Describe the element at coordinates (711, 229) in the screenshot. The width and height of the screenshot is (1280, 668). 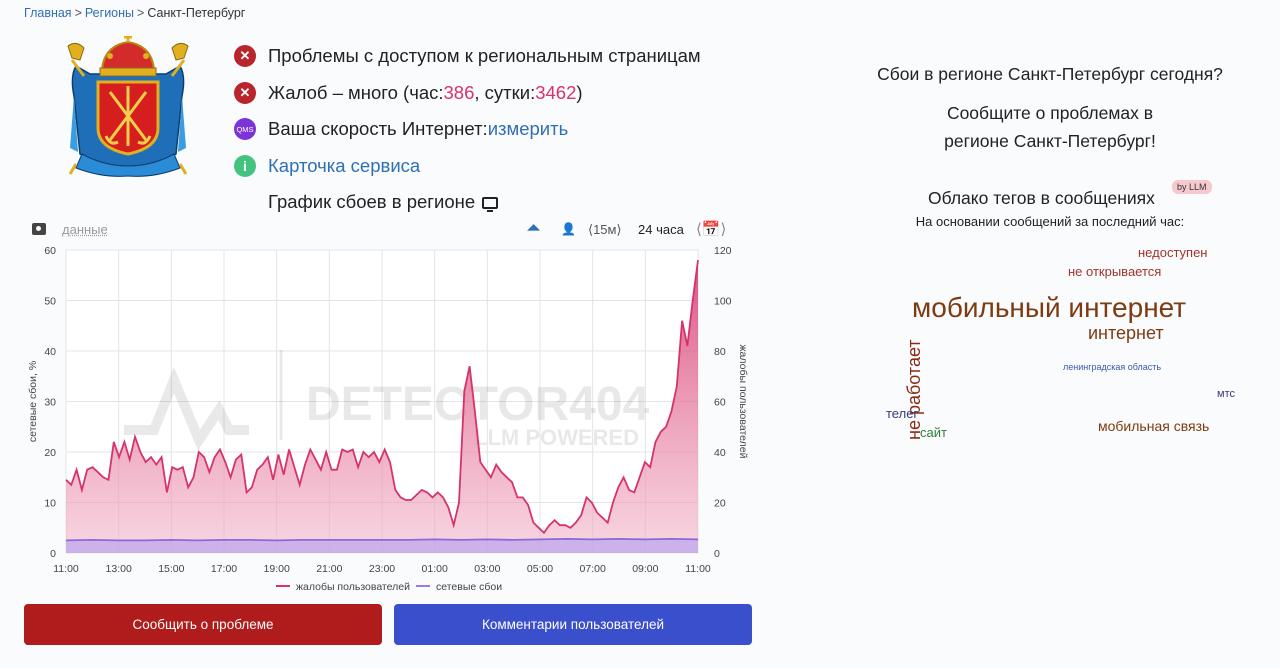
I see `calendar-nav-icon: ⟨📅⟩` at that location.